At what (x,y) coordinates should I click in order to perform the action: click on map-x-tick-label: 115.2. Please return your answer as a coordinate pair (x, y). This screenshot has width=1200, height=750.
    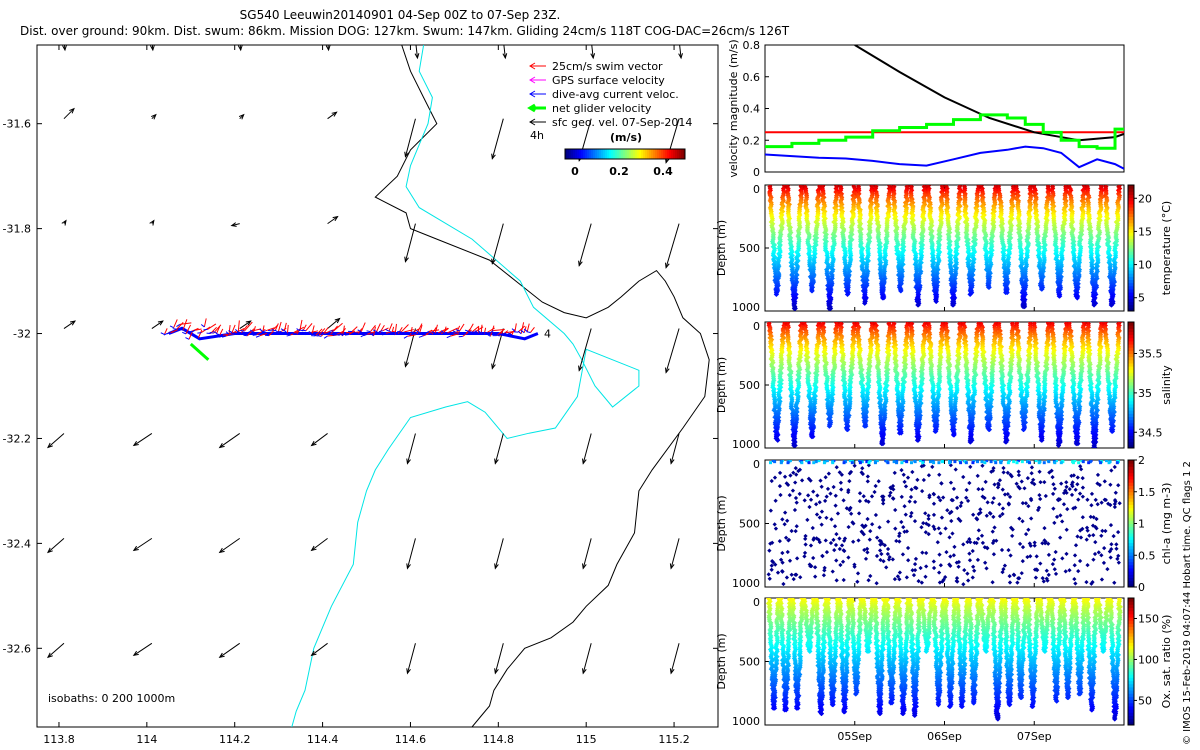
    Looking at the image, I should click on (674, 739).